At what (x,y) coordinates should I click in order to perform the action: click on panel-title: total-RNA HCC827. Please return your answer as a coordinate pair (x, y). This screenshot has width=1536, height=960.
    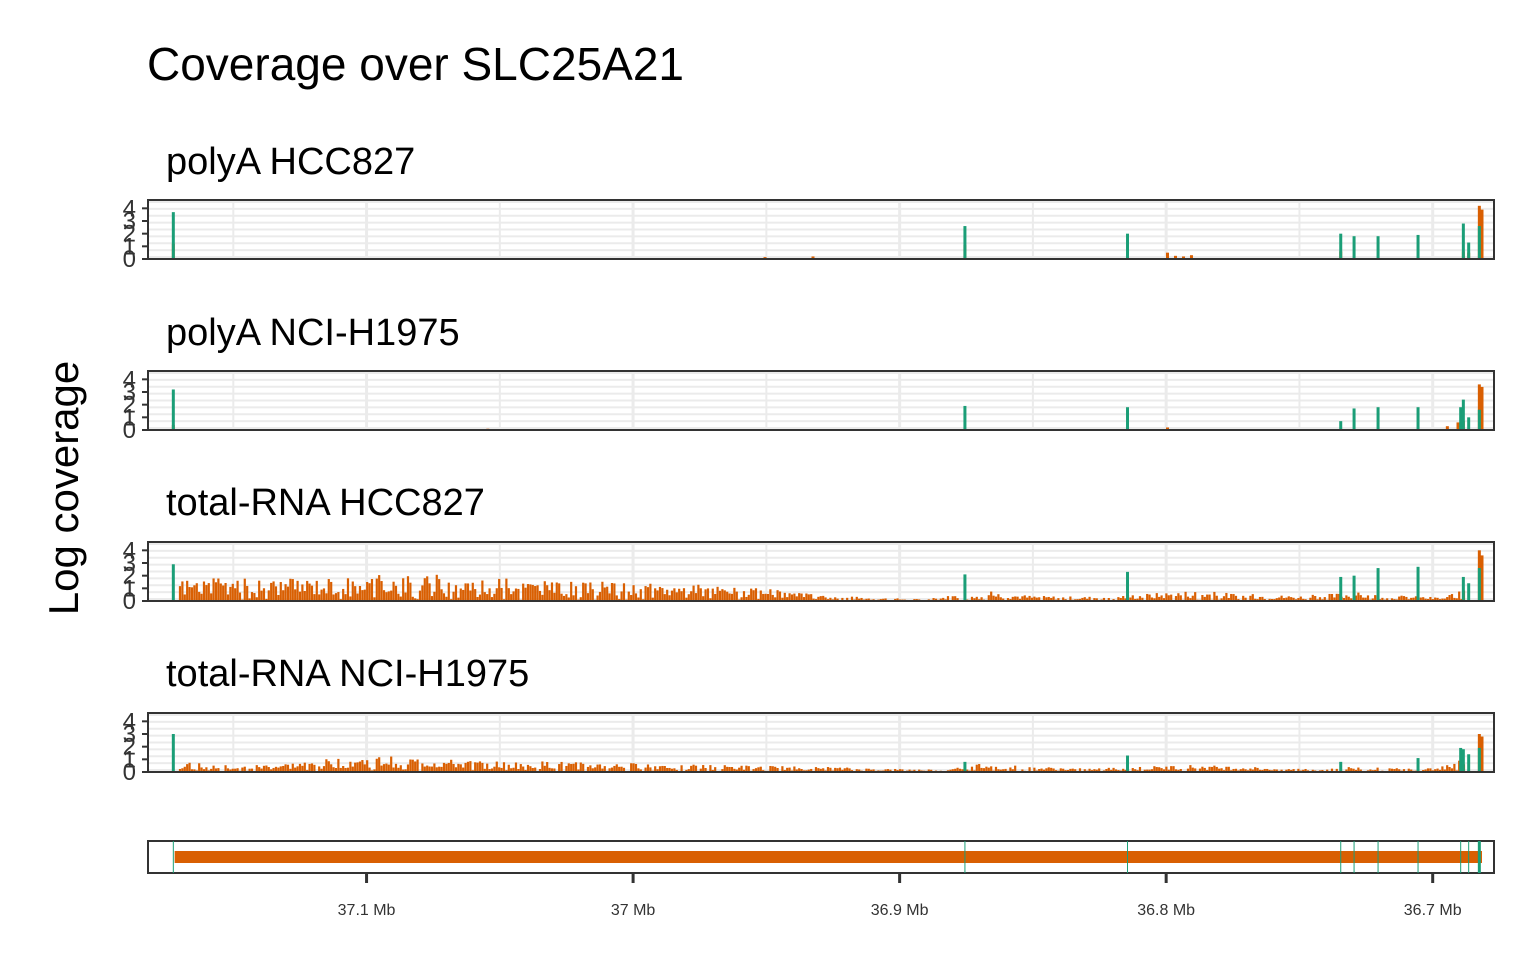
    Looking at the image, I should click on (325, 503).